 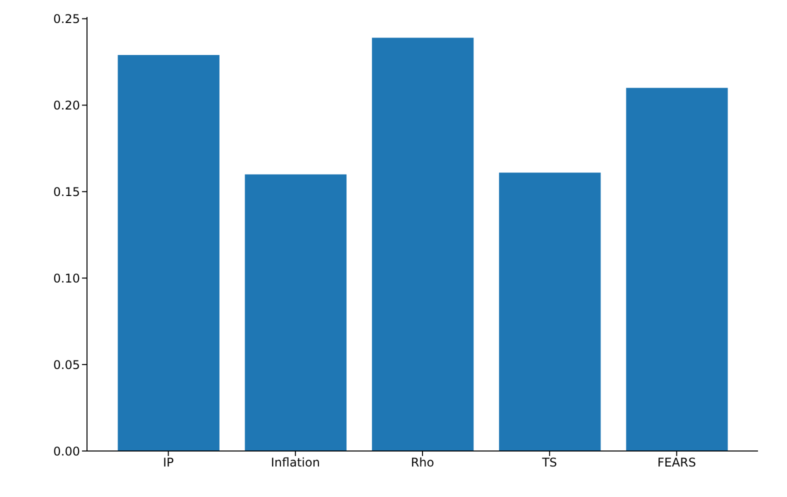 I want to click on x-tick-label: Inflation, so click(x=295, y=463).